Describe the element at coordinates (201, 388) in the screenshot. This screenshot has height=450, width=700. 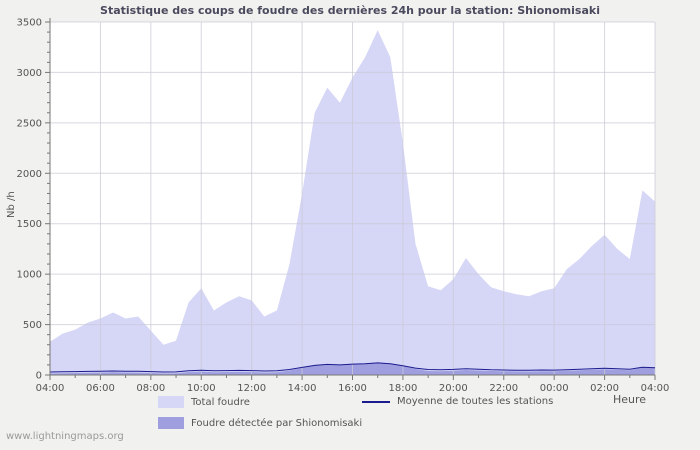
I see `x-tick-label: 10:00` at that location.